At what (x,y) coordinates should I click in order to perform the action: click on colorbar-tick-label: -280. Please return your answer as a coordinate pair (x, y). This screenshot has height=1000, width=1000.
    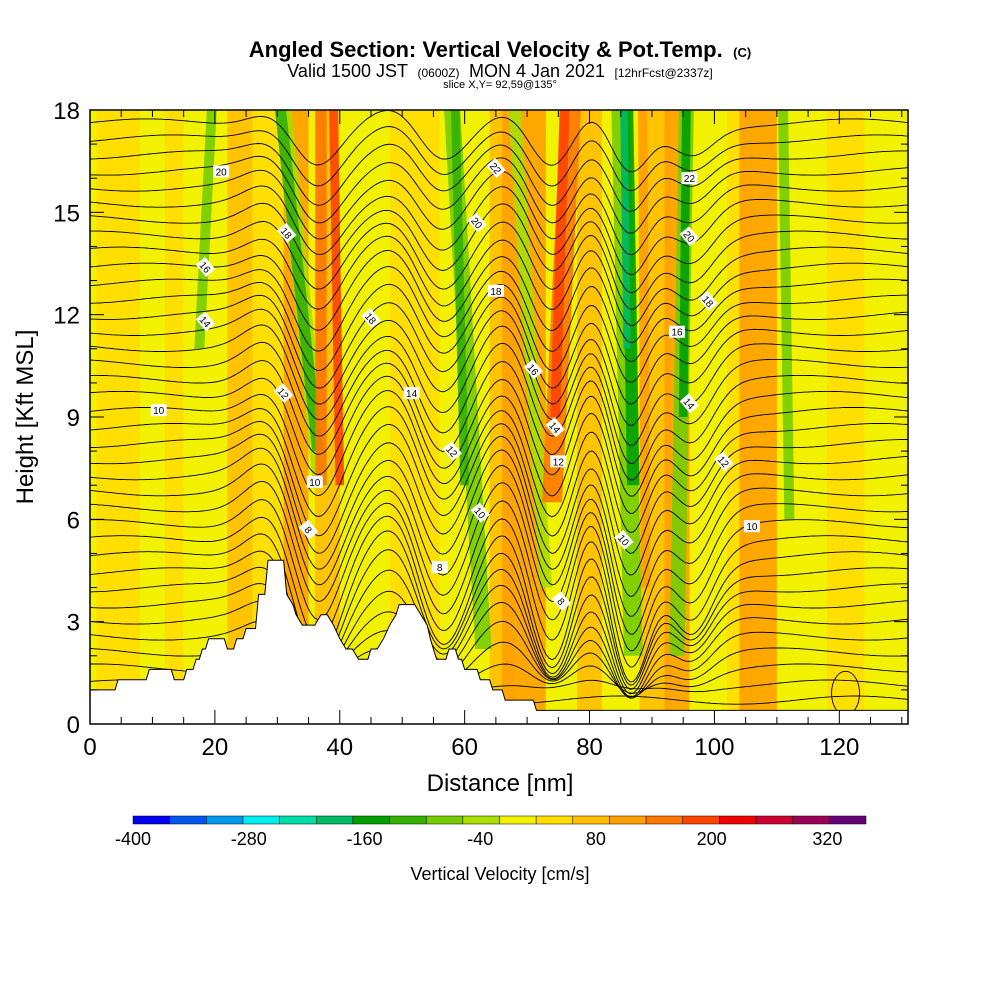
    Looking at the image, I should click on (249, 839).